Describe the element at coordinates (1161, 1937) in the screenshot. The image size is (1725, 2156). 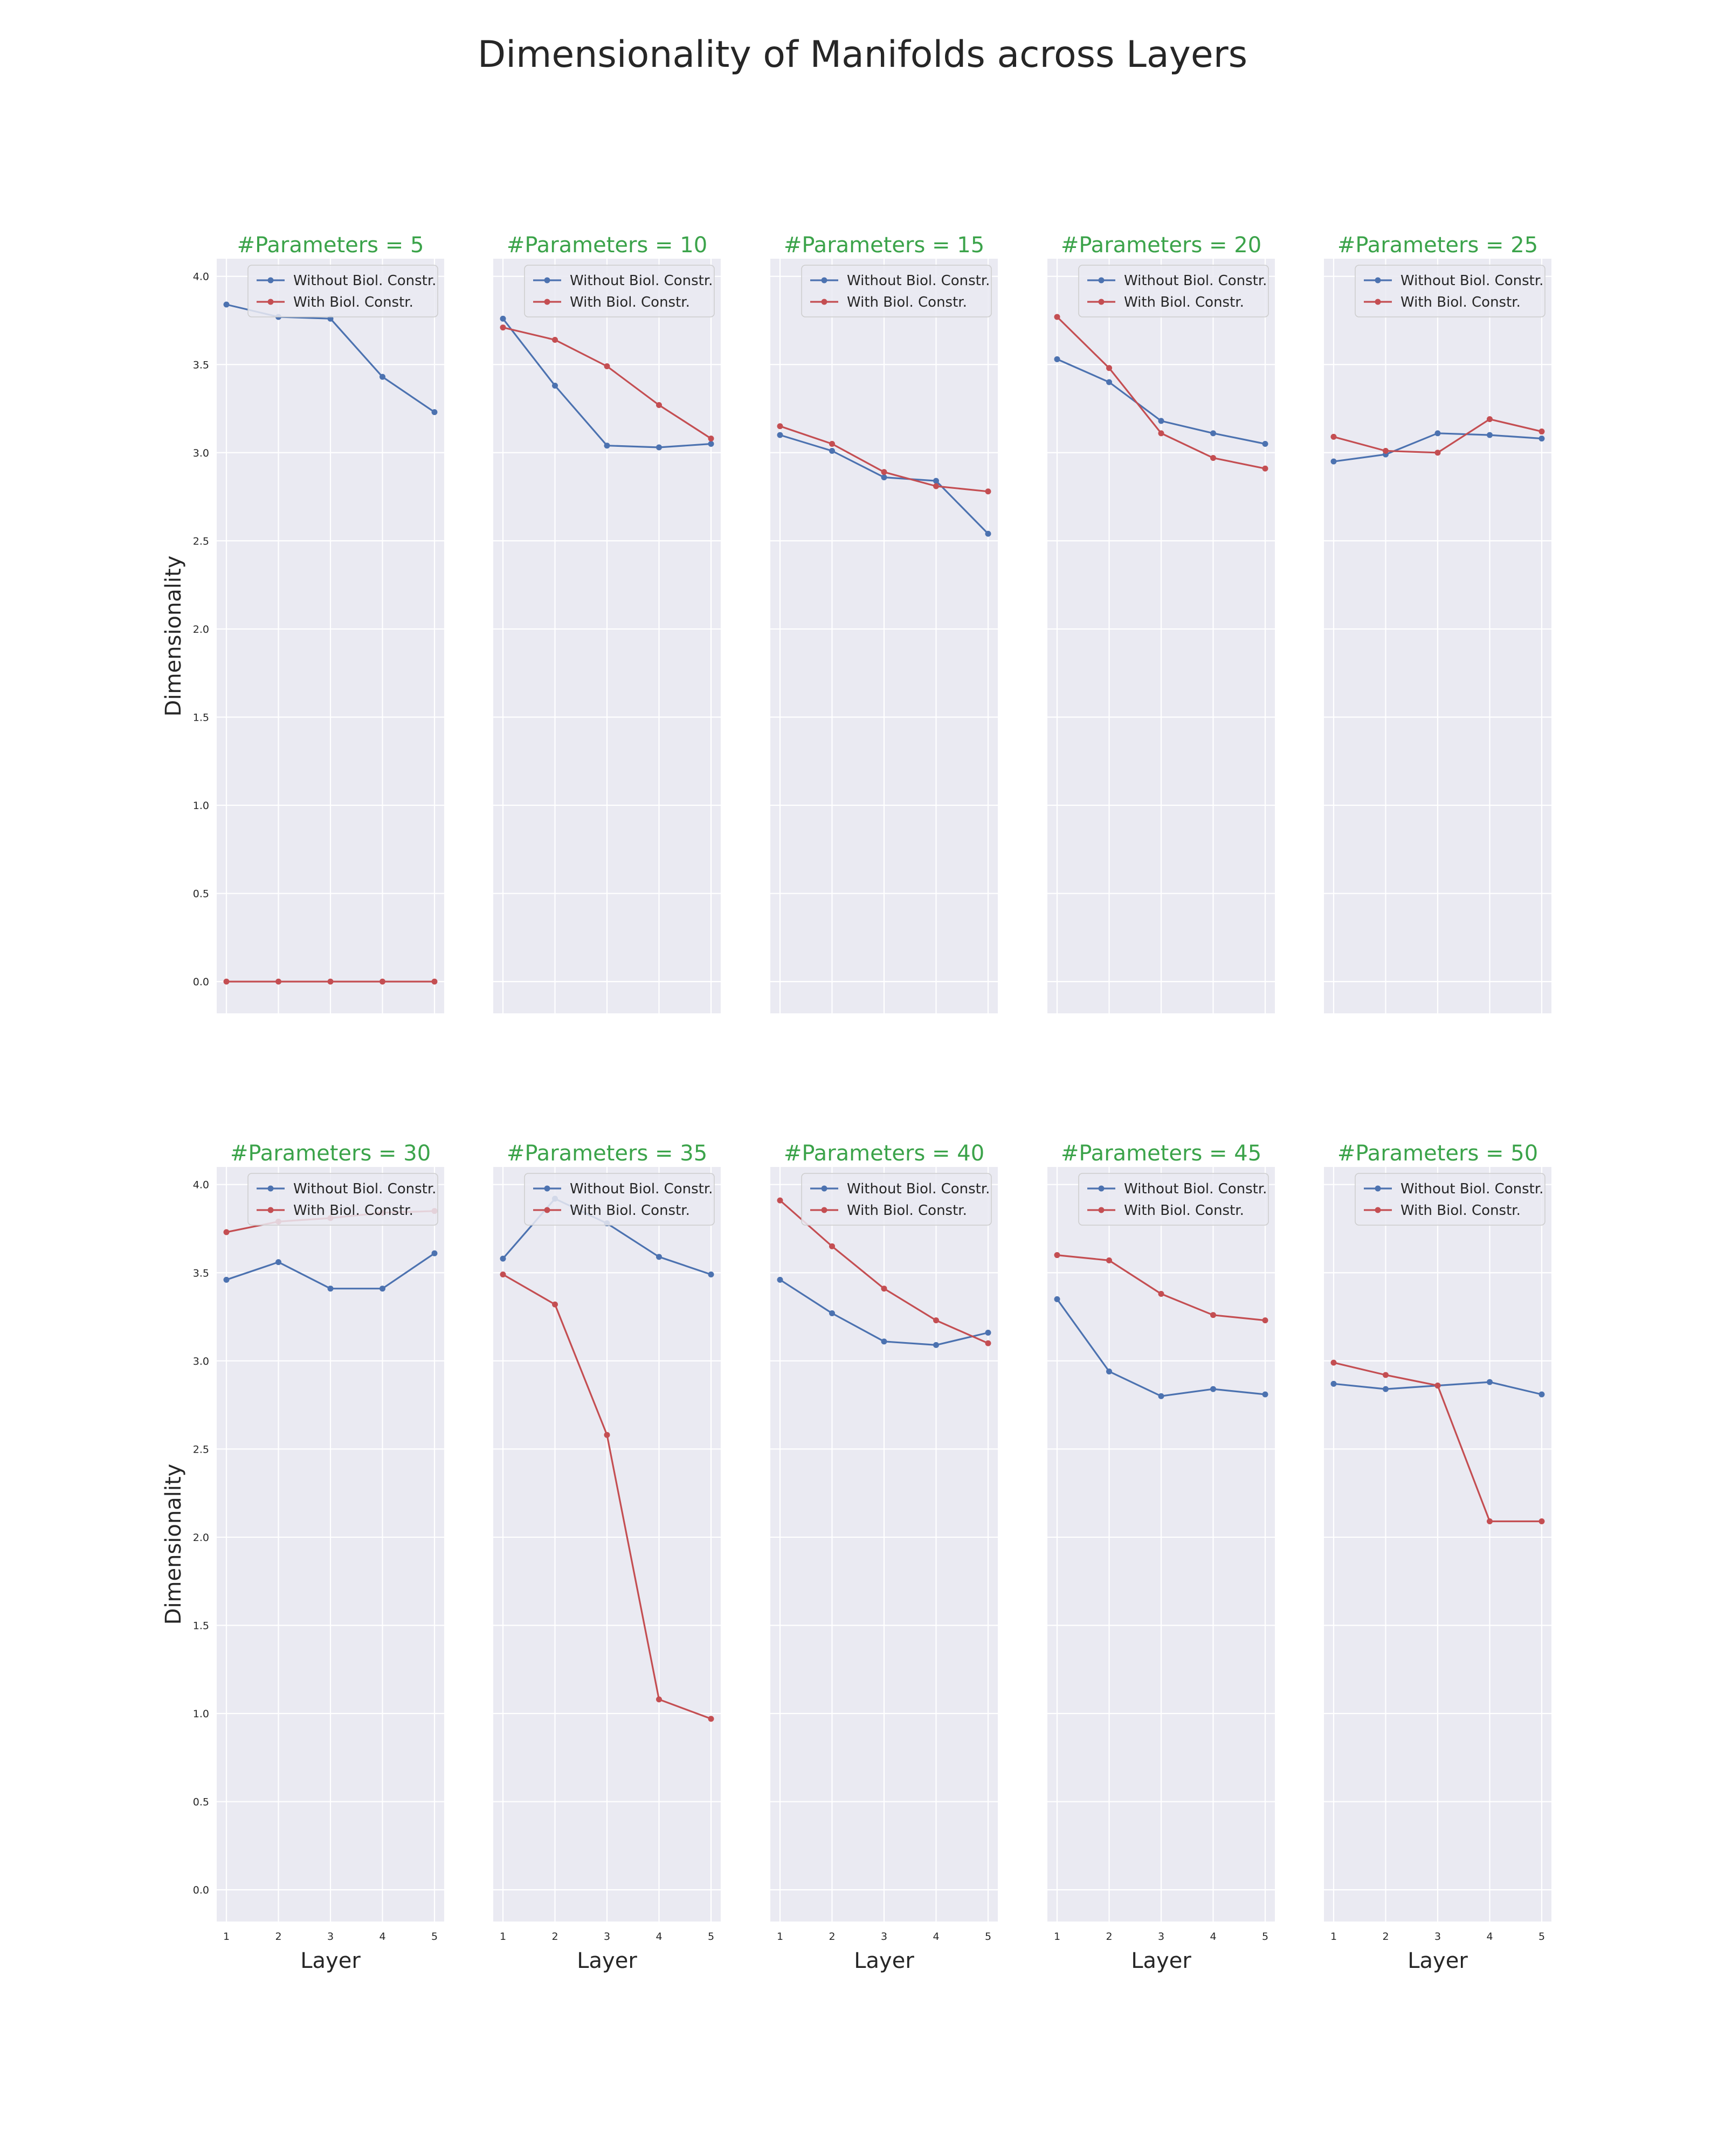
I see `panel-9-x-tick-label: 3` at that location.